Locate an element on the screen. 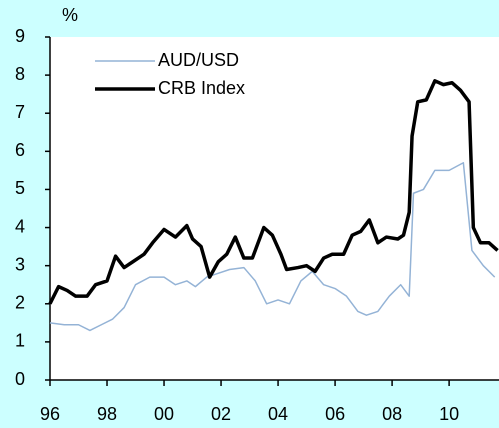  x-tick-label: 96 is located at coordinates (50, 414).